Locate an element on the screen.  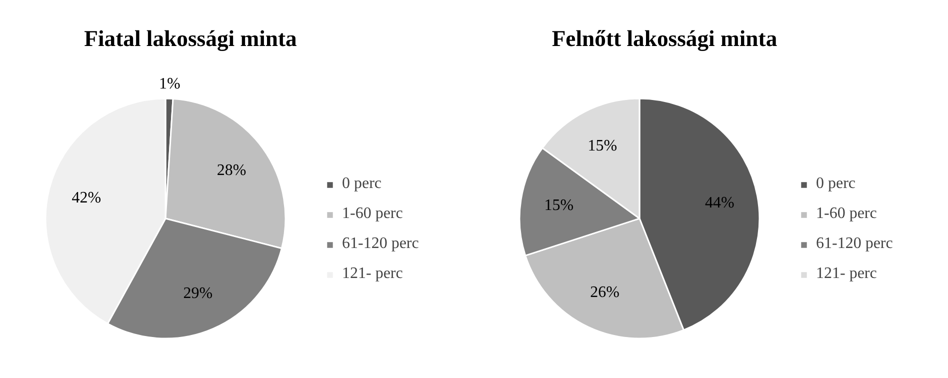
data-label: 28% is located at coordinates (231, 171).